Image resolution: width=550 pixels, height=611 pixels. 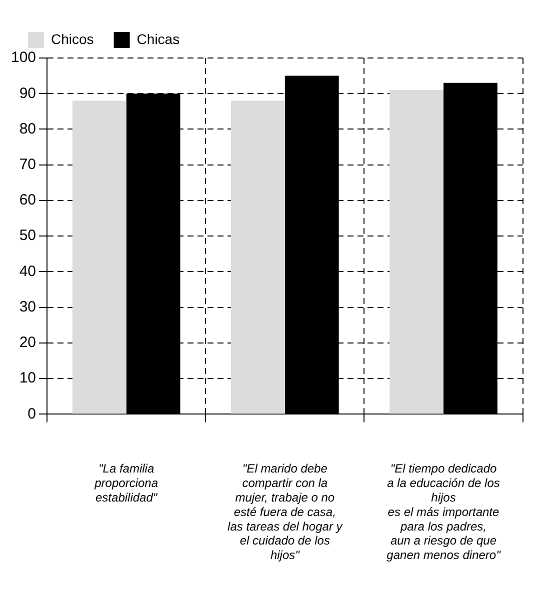 I want to click on y-tick-label: 80, so click(x=27, y=129).